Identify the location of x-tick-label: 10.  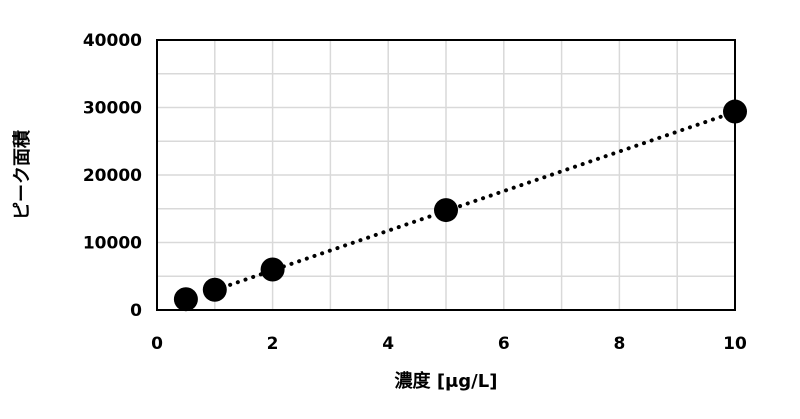
(735, 344).